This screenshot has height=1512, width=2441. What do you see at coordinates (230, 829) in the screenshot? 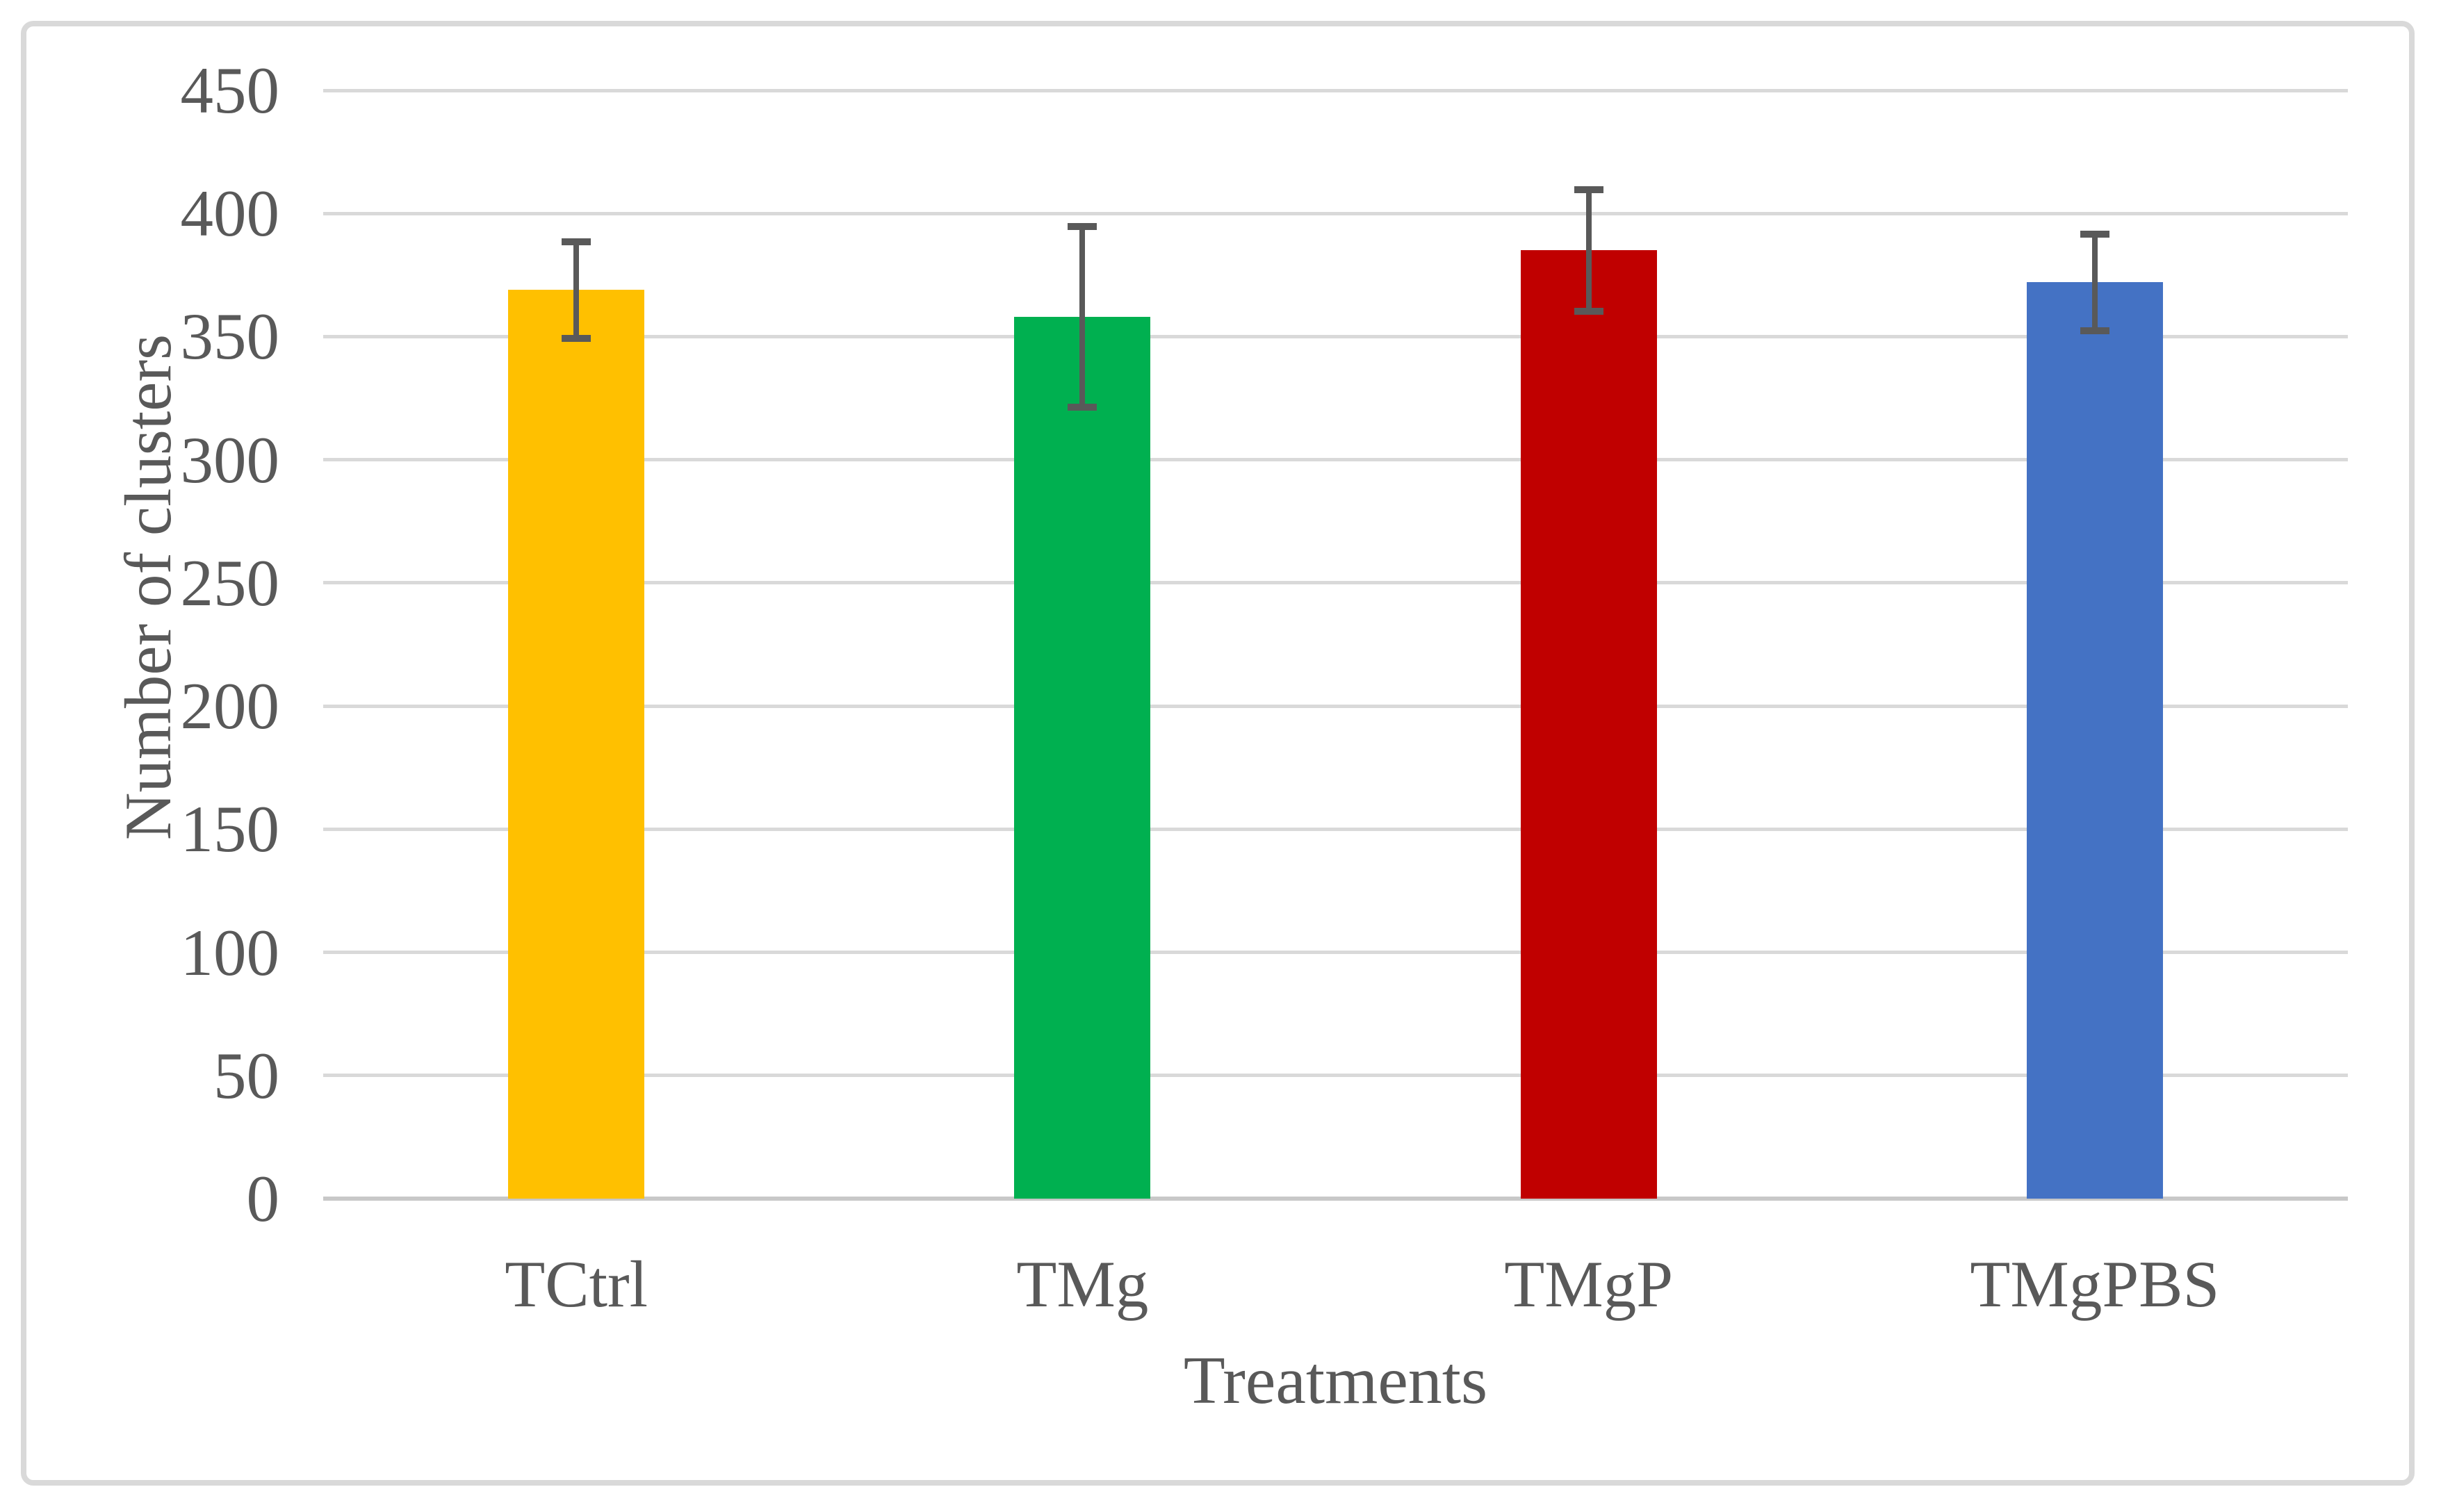
I see `y-tick-label-150: 150` at bounding box center [230, 829].